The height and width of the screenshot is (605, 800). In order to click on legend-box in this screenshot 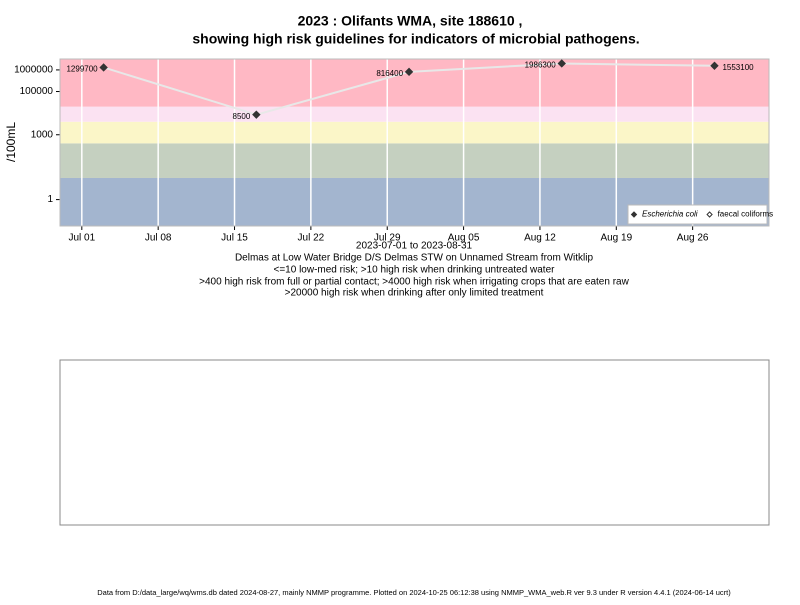, I will do `click(697, 214)`.